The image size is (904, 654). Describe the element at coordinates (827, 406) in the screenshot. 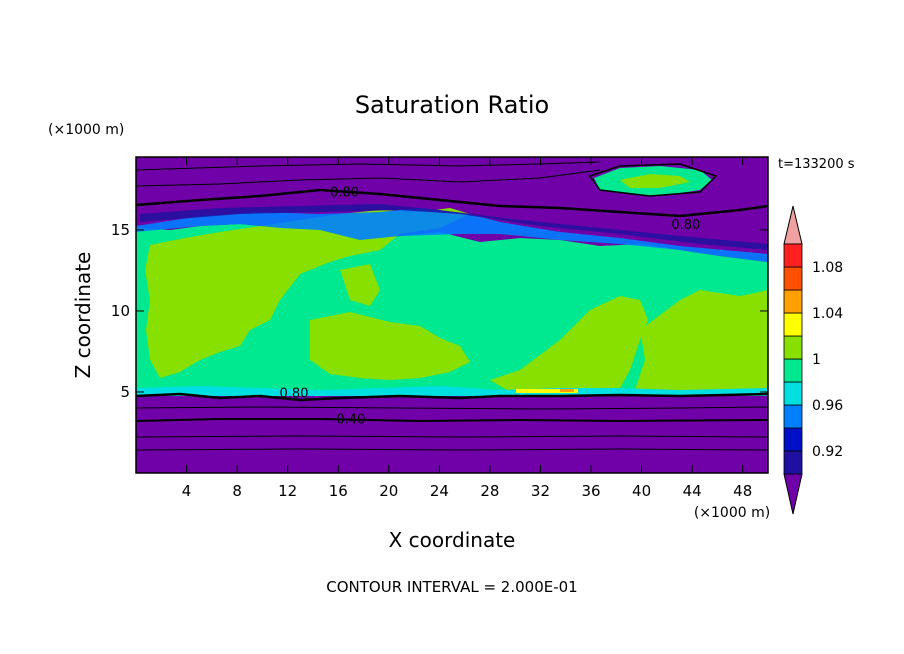

I see `colorbar-label: 0.96` at that location.